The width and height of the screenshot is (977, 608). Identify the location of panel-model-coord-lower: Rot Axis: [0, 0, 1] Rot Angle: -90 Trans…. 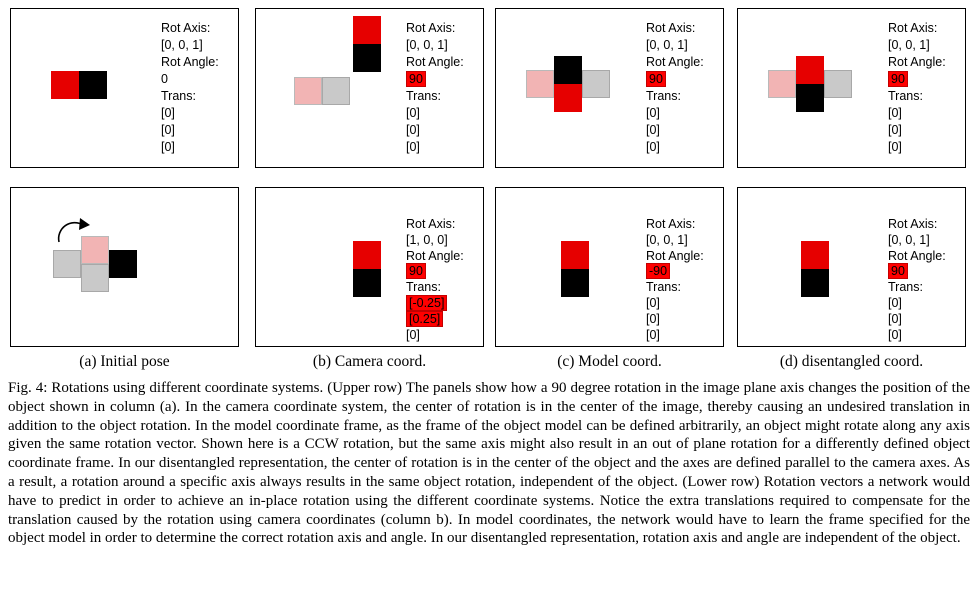
(609, 267).